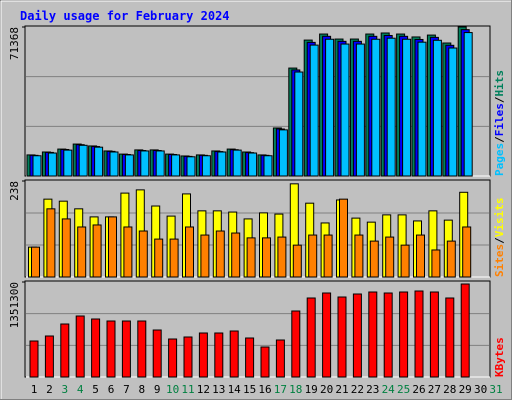 This screenshot has width=512, height=400. What do you see at coordinates (499, 119) in the screenshot?
I see `legend-entry: Files` at bounding box center [499, 119].